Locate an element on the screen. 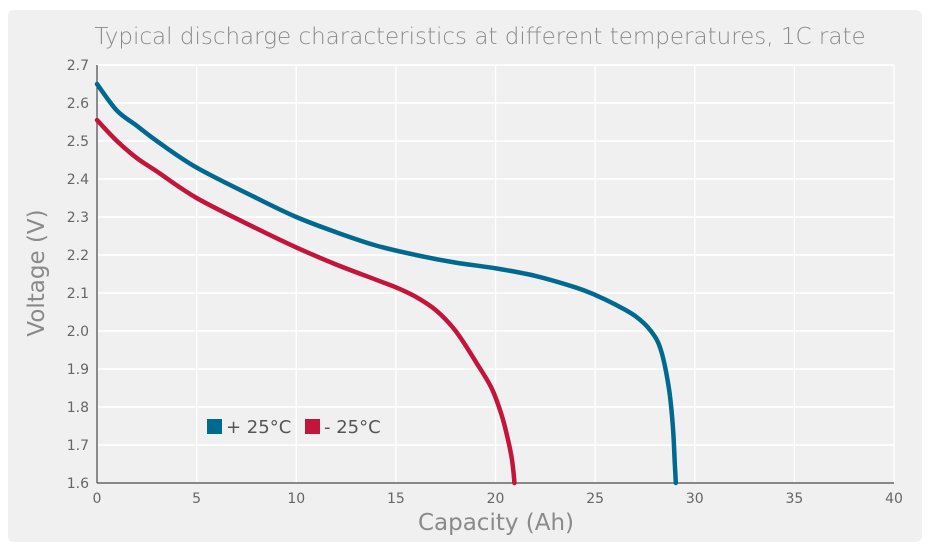 Image resolution: width=930 pixels, height=549 pixels. legend-label-plus-25c: + 25°C is located at coordinates (258, 427).